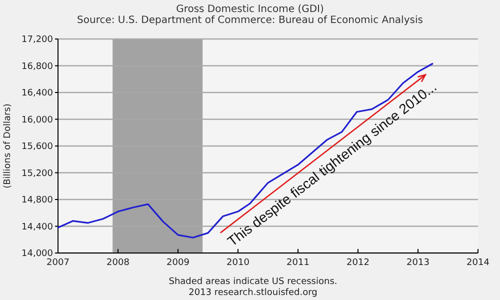 The height and width of the screenshot is (300, 500). Describe the element at coordinates (38, 40) in the screenshot. I see `y-tick-label: 17,200` at that location.